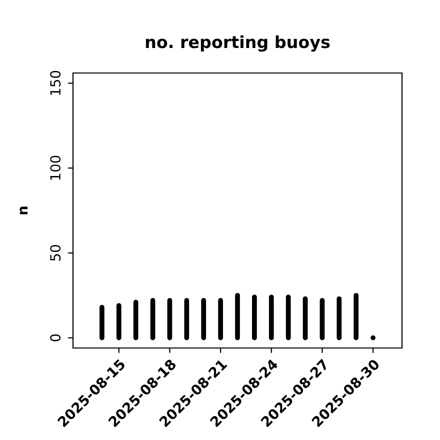 This screenshot has width=440, height=440. I want to click on y-tick-label: 0, so click(55, 338).